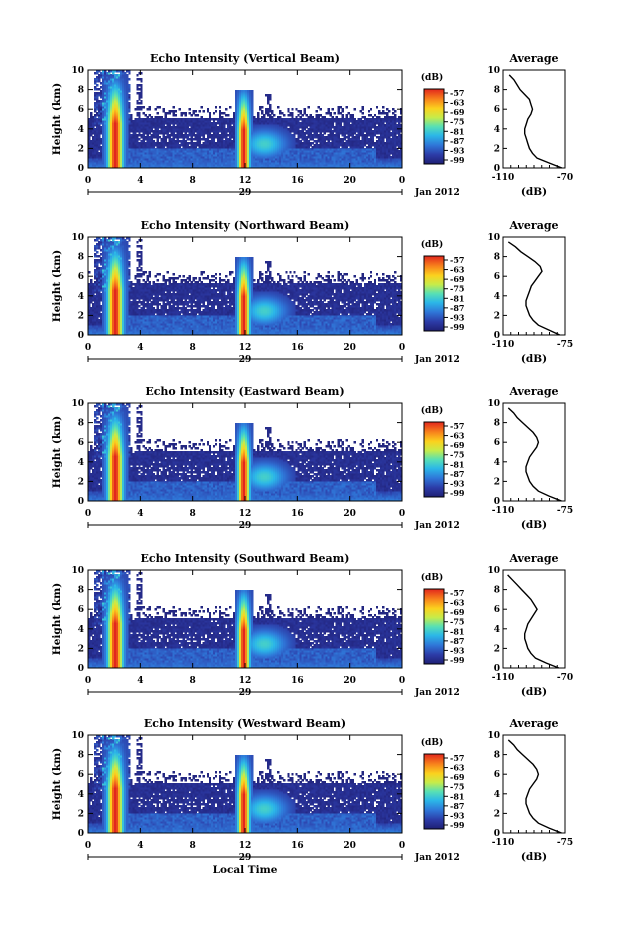 This screenshot has height=929, width=620. Describe the element at coordinates (457, 103) in the screenshot. I see `colorbar-tick-label: -63` at that location.